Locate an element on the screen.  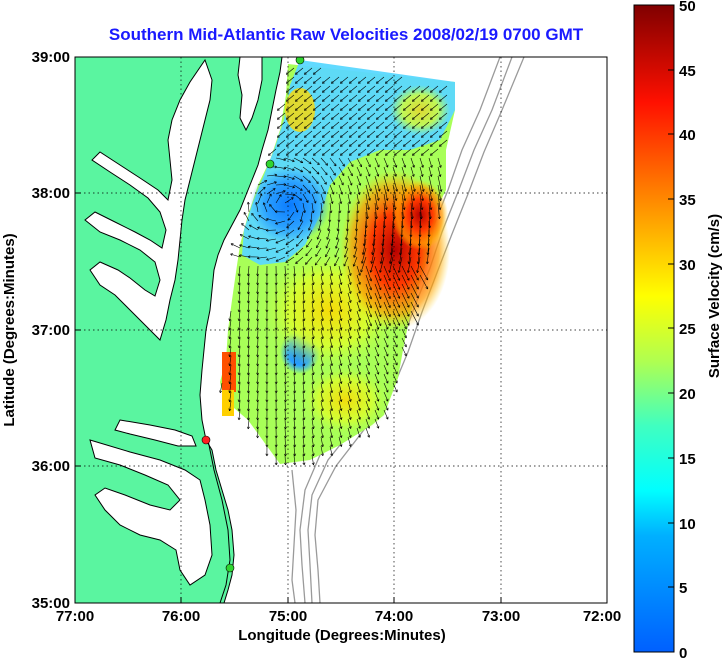
colorbar-tick-label: 25 is located at coordinates (687, 329).